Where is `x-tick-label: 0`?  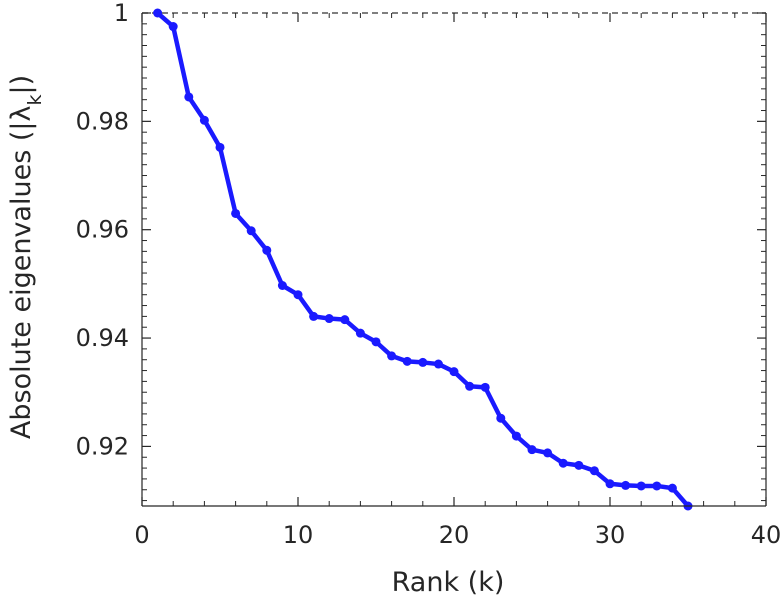 x-tick-label: 0 is located at coordinates (141, 535).